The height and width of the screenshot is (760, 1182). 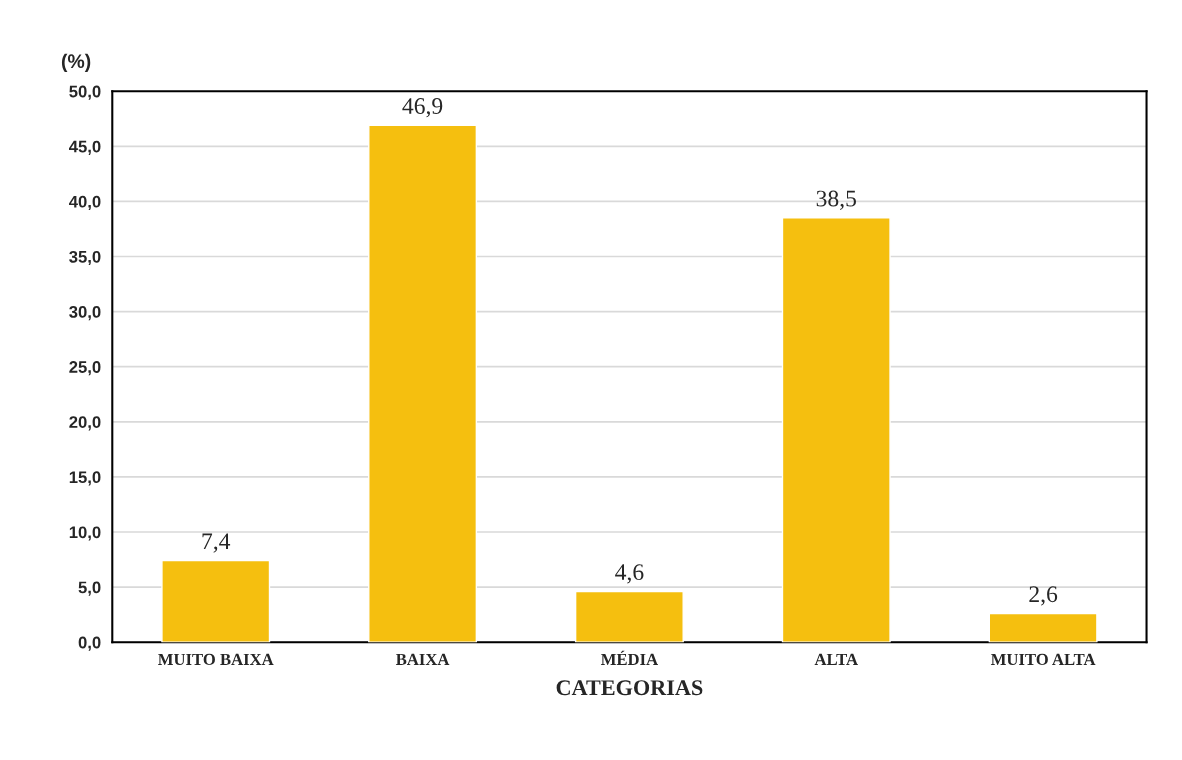 I want to click on data-label: 4,6, so click(x=629, y=574).